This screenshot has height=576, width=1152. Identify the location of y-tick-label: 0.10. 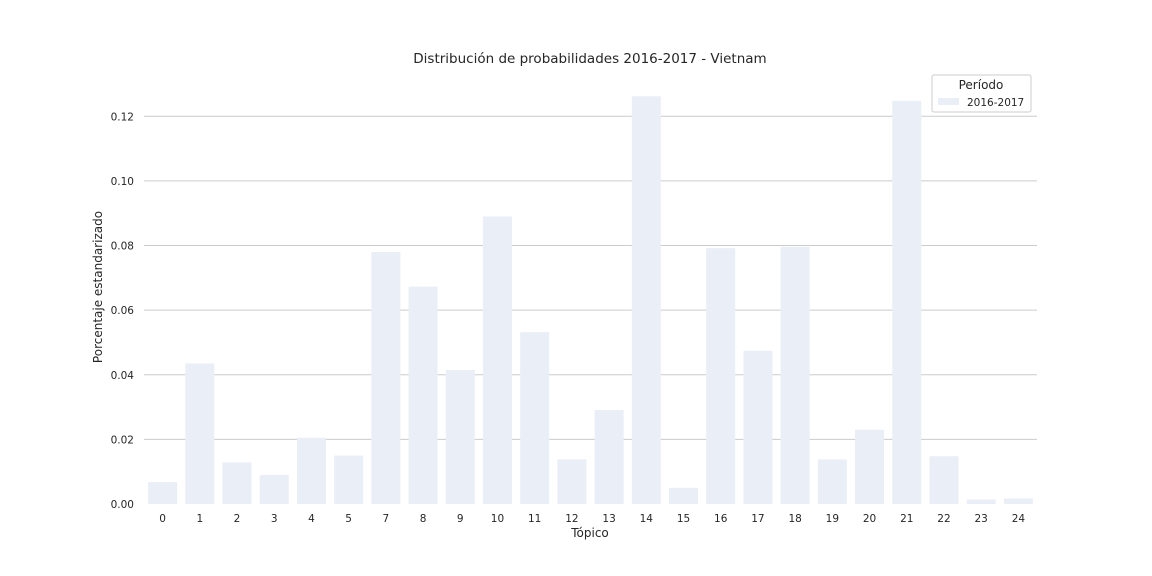
(122, 182).